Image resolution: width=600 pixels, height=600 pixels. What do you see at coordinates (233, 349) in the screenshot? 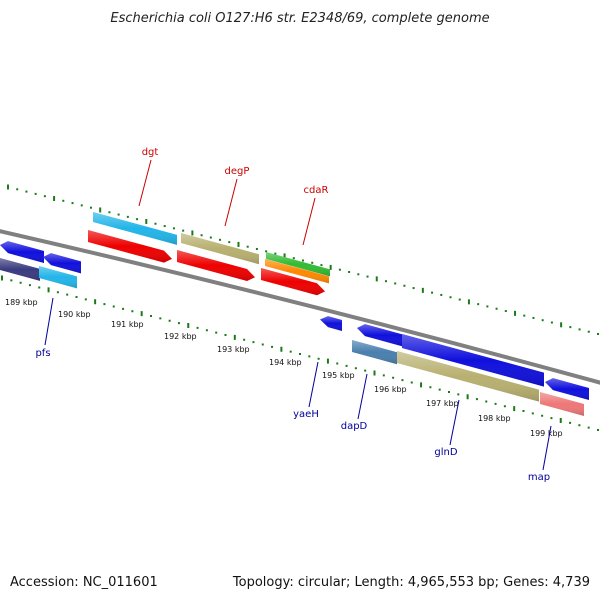
I see `scale-label: 193 kbp` at bounding box center [233, 349].